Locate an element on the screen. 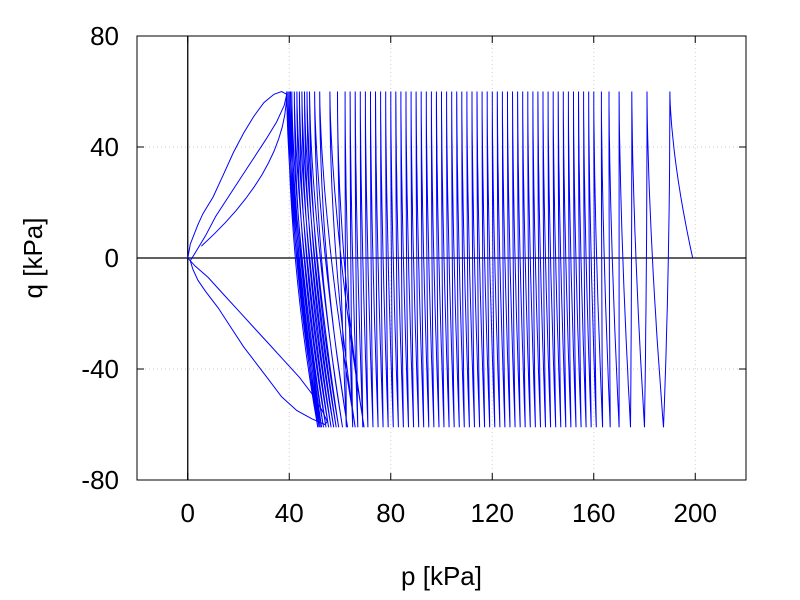 The height and width of the screenshot is (600, 800). x-tick-label: 0 is located at coordinates (188, 513).